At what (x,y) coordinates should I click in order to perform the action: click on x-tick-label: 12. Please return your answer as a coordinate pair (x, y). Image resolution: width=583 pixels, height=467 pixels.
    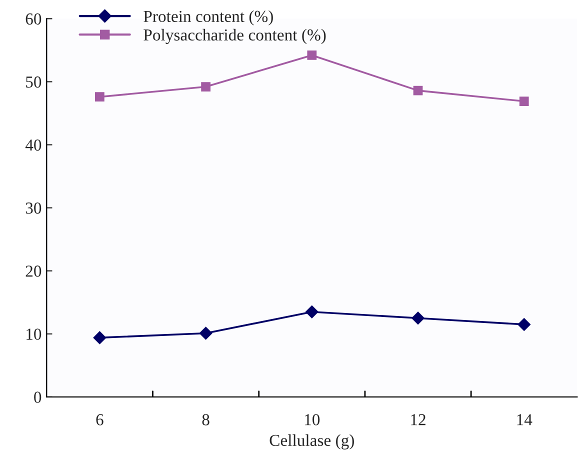
    Looking at the image, I should click on (418, 420).